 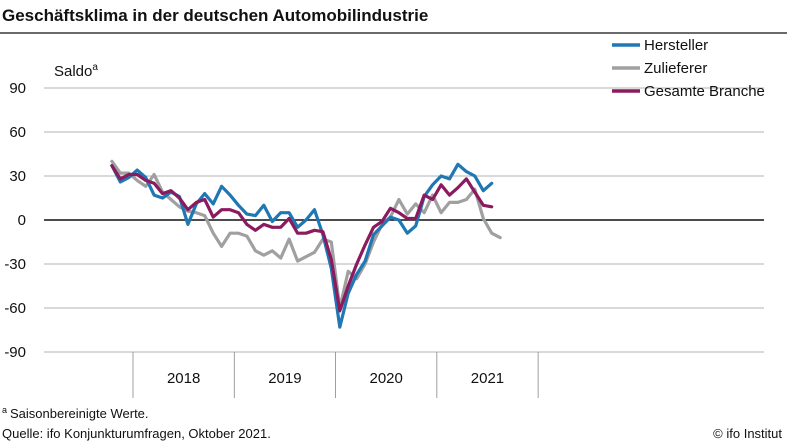 What do you see at coordinates (15, 352) in the screenshot?
I see `y-tick-label: -90` at bounding box center [15, 352].